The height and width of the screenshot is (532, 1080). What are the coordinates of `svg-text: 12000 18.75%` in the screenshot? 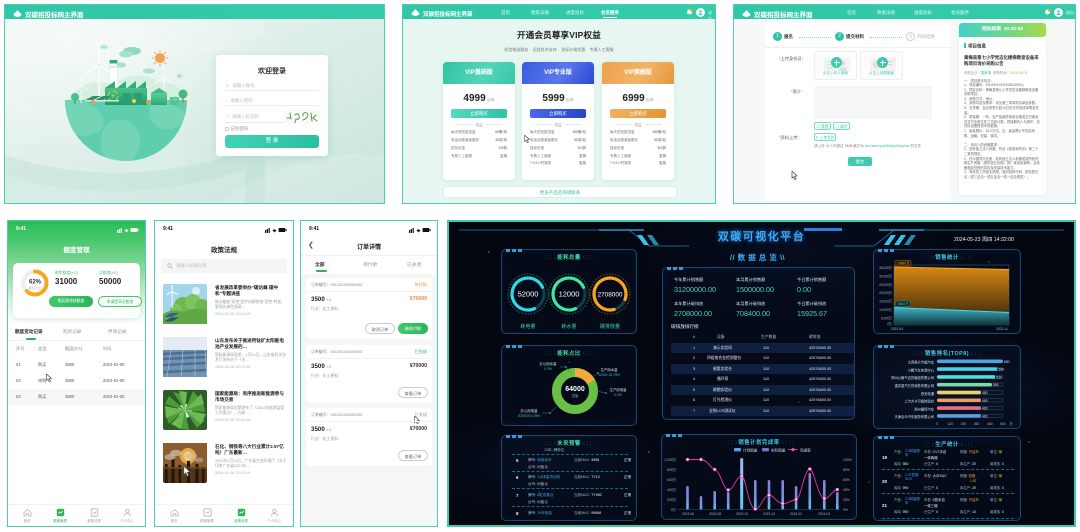 It's located at (609, 375).